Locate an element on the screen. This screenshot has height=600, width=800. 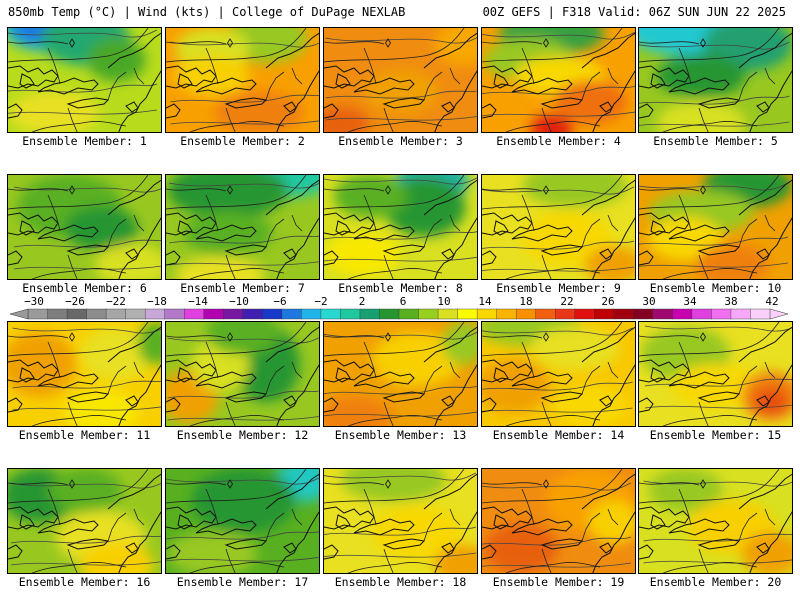
ensemble-member-label: Ensemble Member: 13 is located at coordinates (400, 435).